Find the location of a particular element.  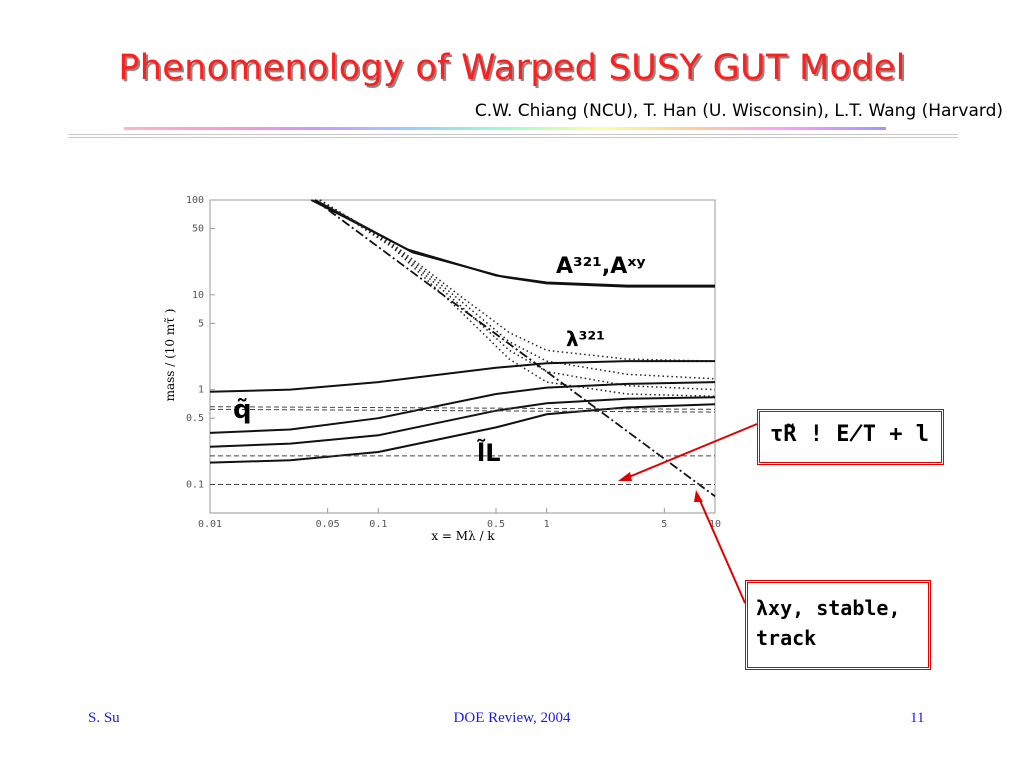

x-tick-label: 0.01 is located at coordinates (210, 524).